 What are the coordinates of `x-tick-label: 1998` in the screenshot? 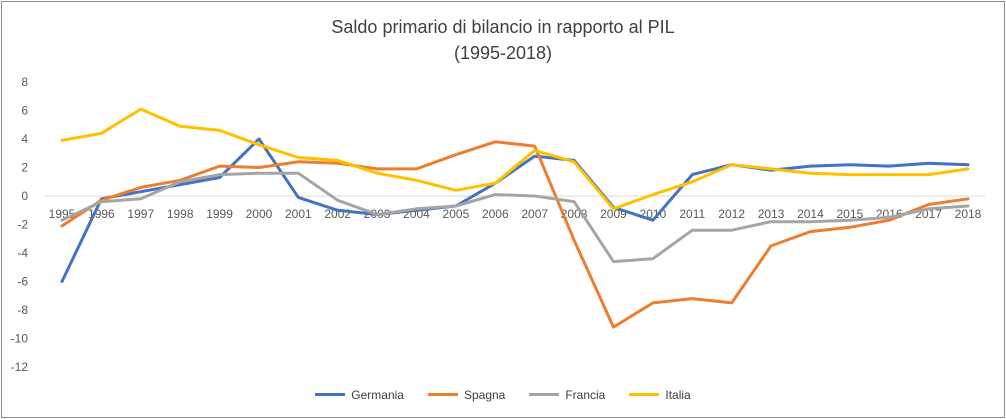 It's located at (180, 214).